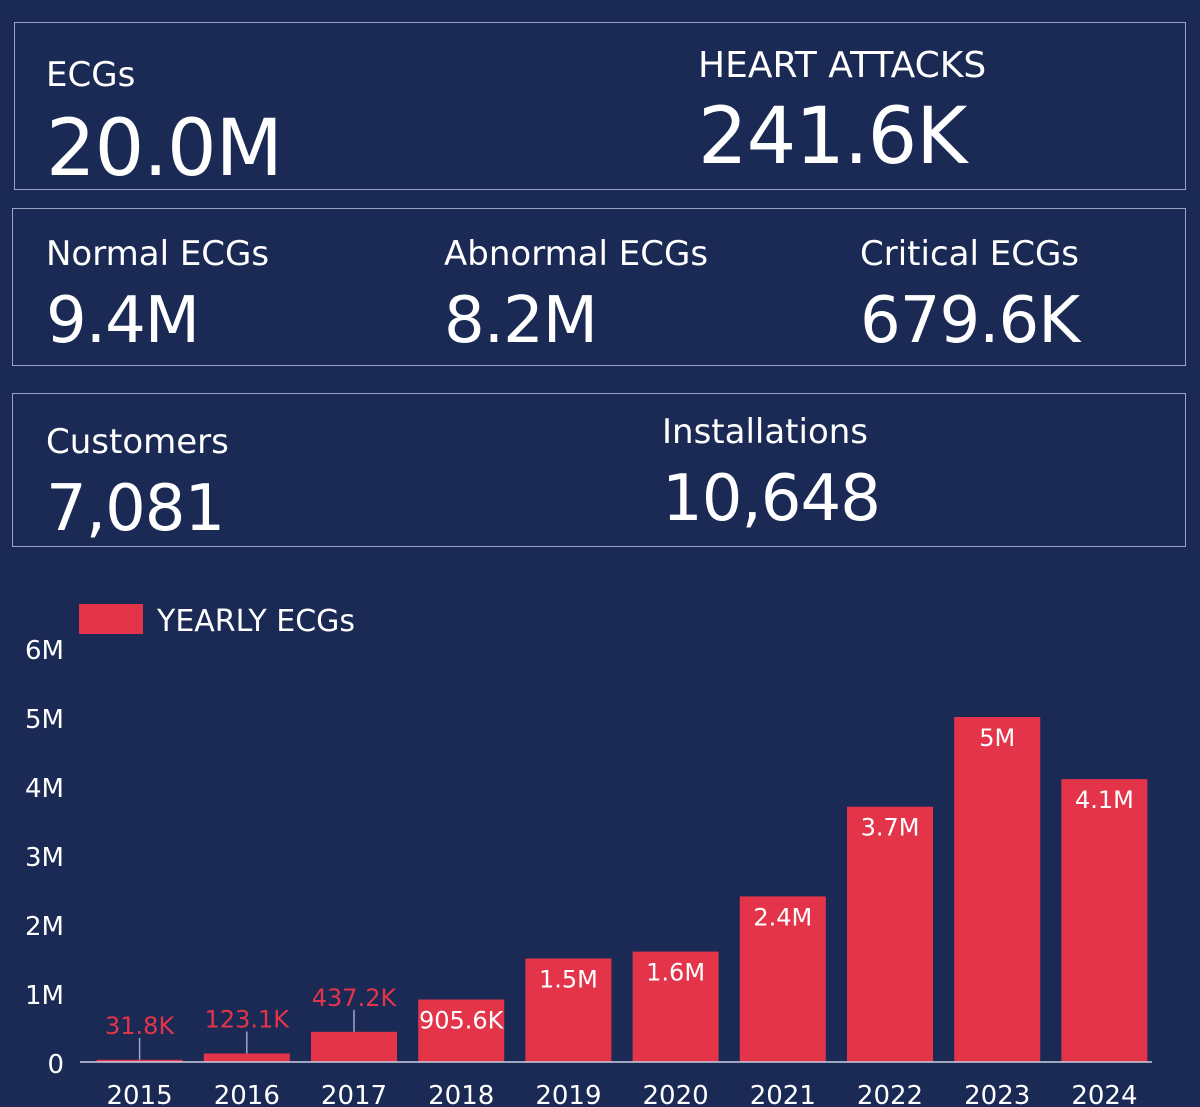 The width and height of the screenshot is (1200, 1107). Describe the element at coordinates (675, 973) in the screenshot. I see `bar-value-label: 1.6M` at that location.